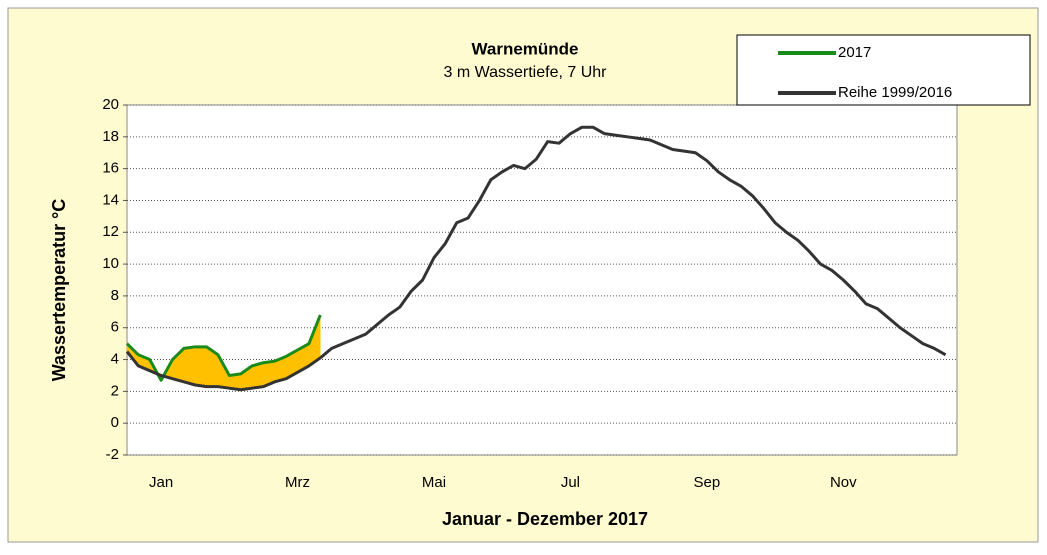 The height and width of the screenshot is (555, 1047). What do you see at coordinates (115, 422) in the screenshot?
I see `y-tick-label: 0` at bounding box center [115, 422].